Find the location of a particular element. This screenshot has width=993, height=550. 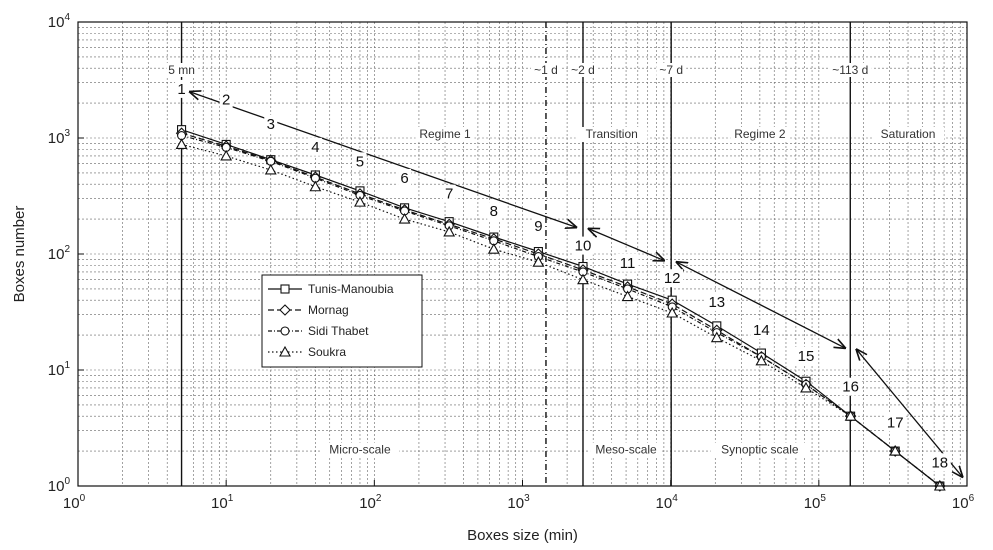

vertical-marker-label: ~7 d is located at coordinates (671, 70).